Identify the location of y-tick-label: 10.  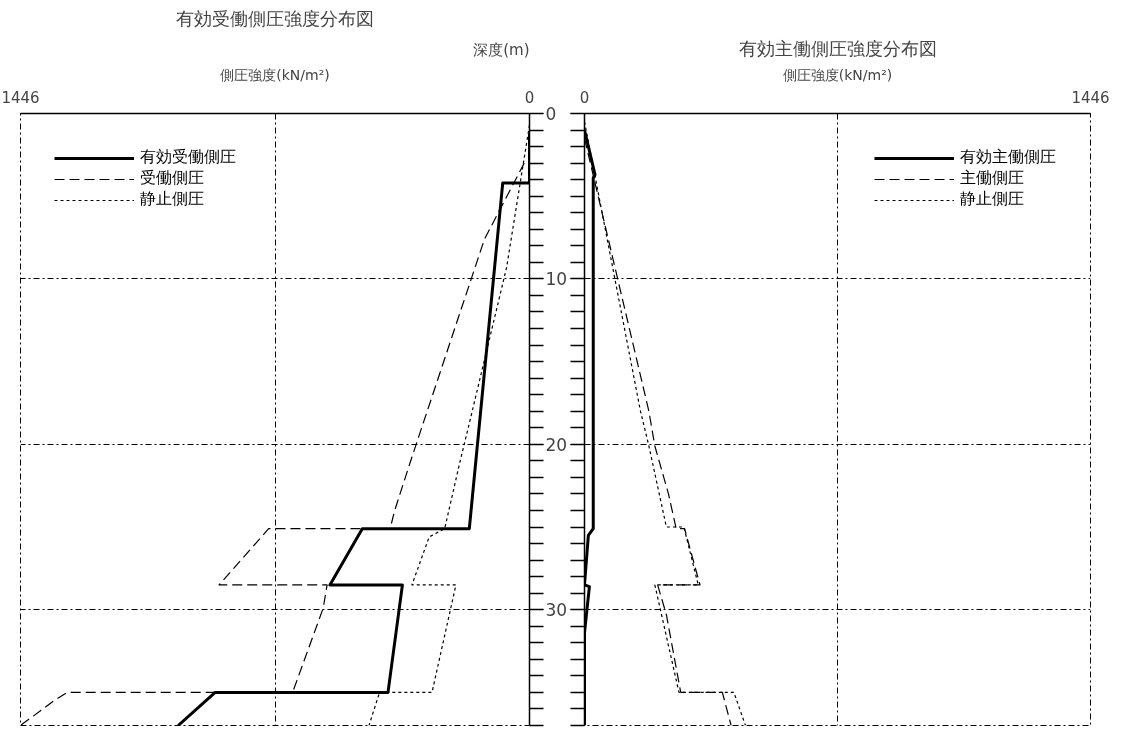
(556, 279).